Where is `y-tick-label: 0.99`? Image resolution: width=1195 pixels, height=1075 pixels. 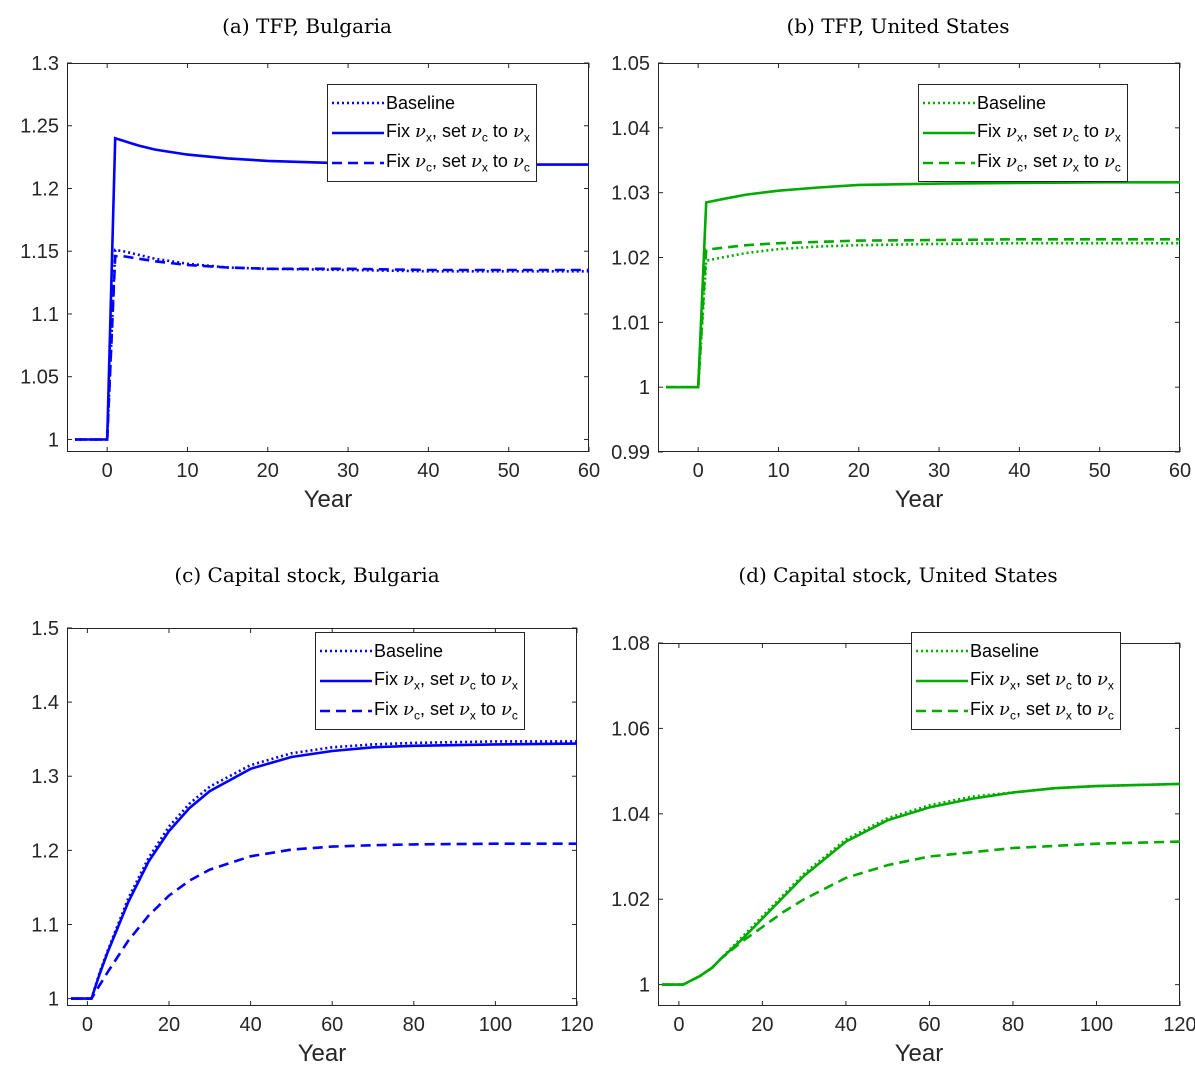
y-tick-label: 0.99 is located at coordinates (630, 453).